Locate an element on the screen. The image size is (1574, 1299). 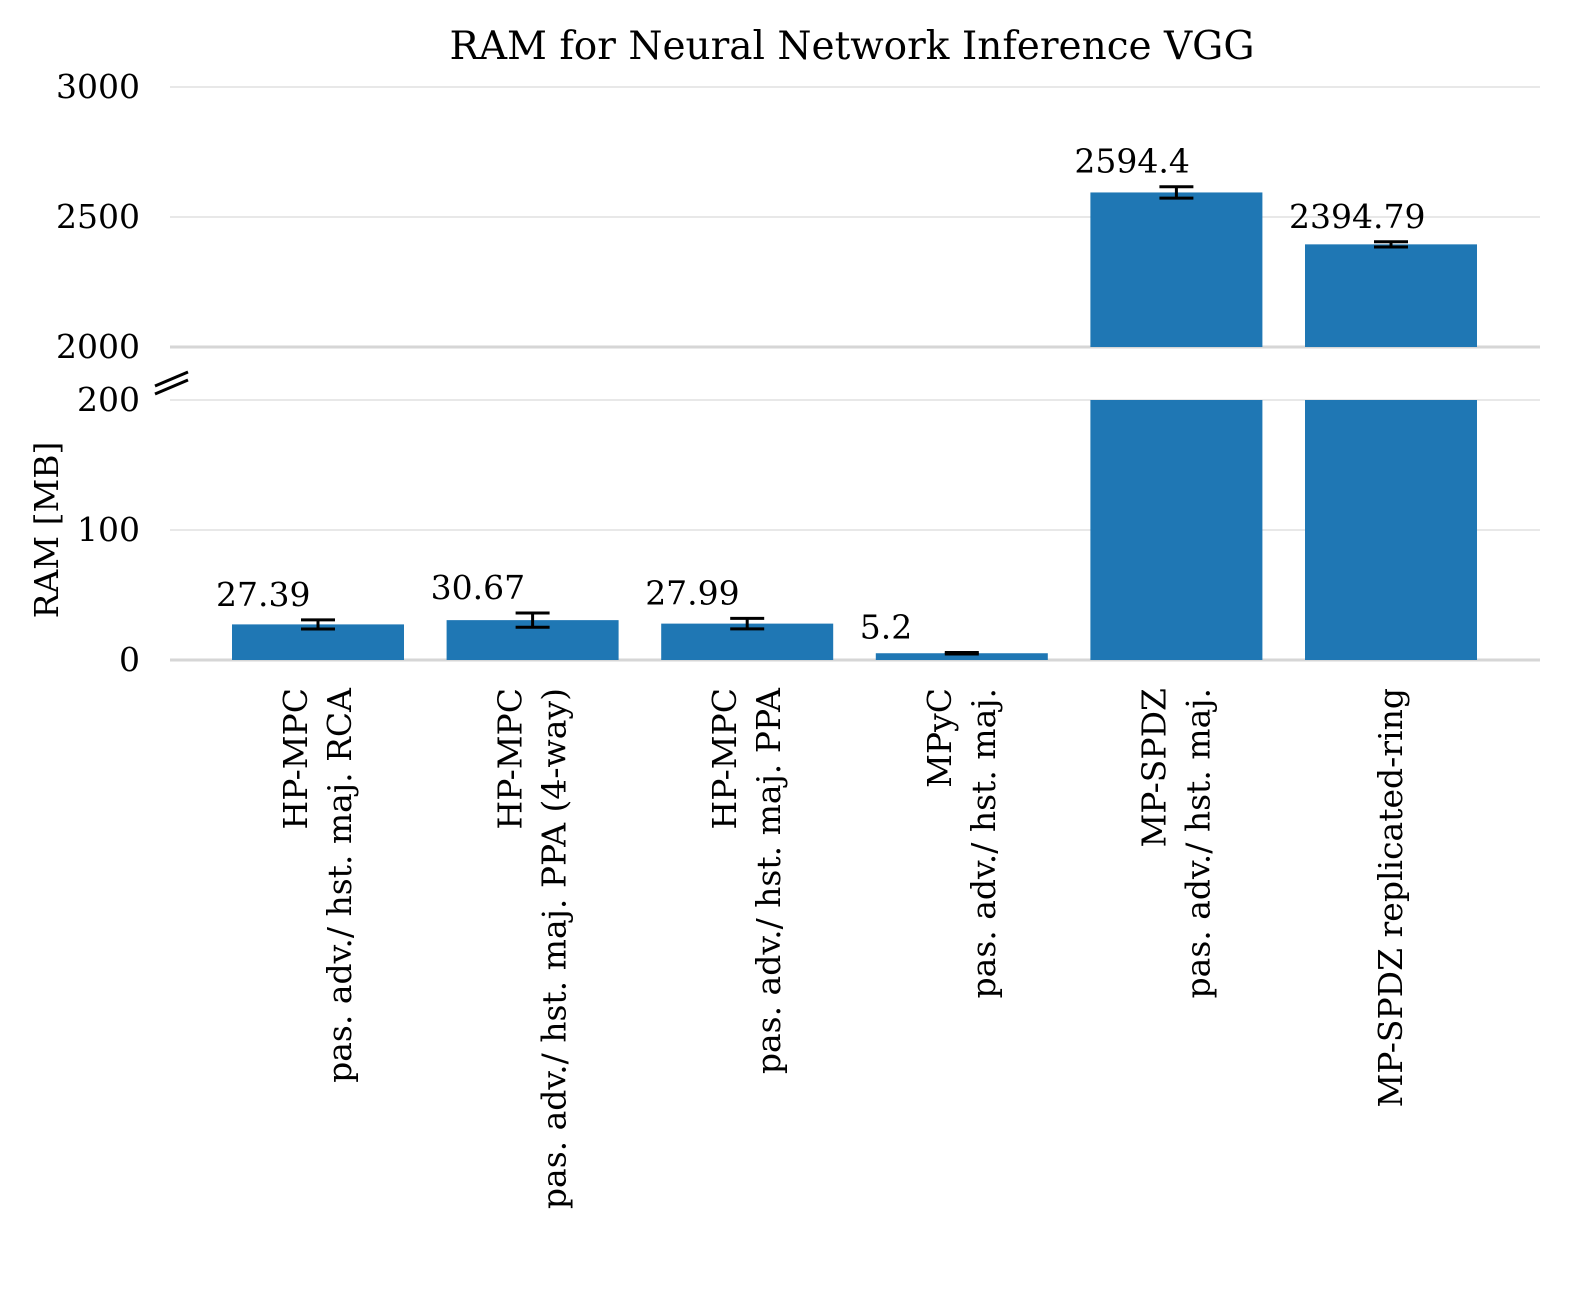
x-tick-label-line: MP-SPDZ replicated-ring is located at coordinates (1390, 898).